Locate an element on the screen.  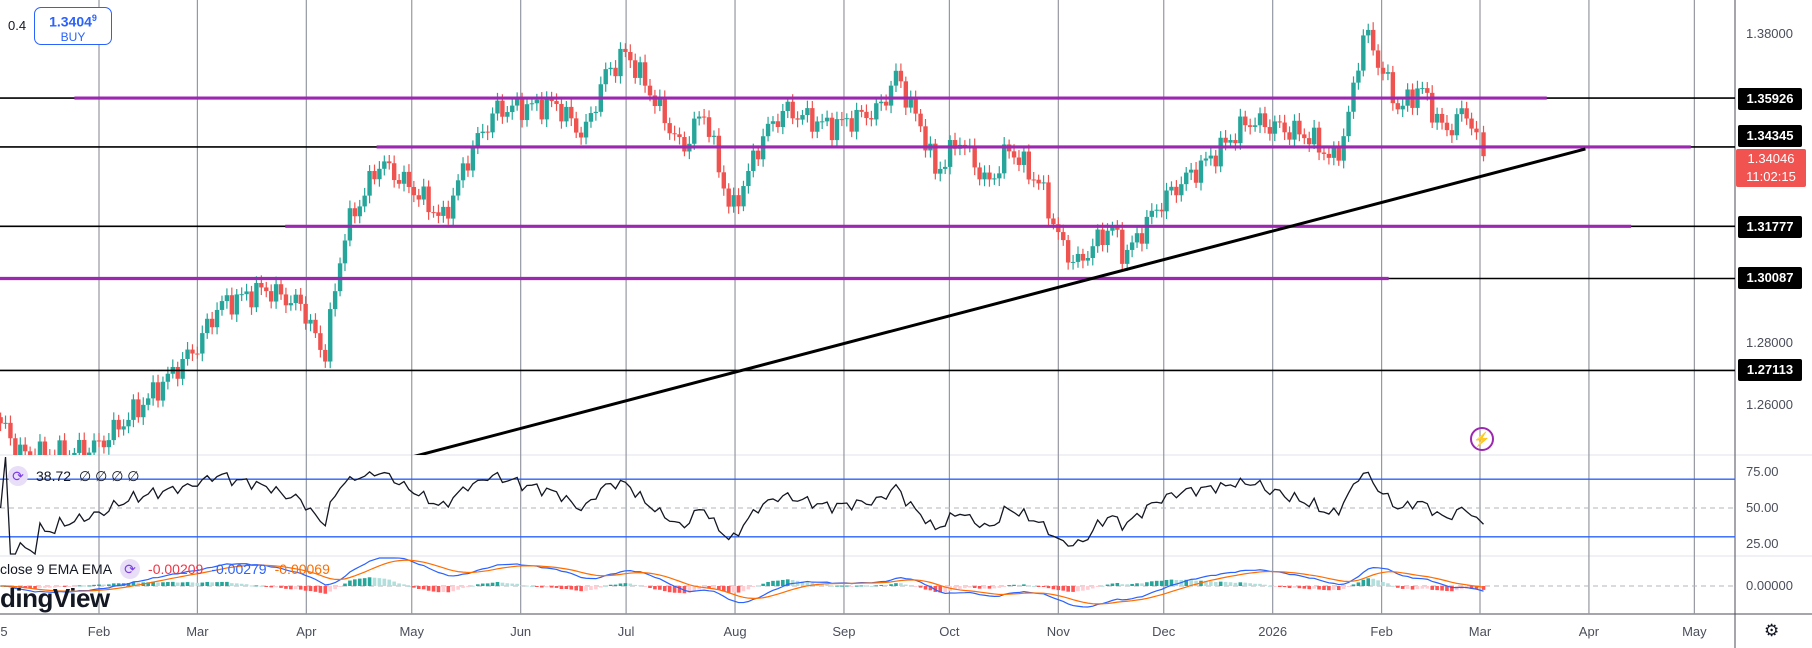
rsi-extra: ∅ ∅ ∅ ∅ is located at coordinates (109, 475).